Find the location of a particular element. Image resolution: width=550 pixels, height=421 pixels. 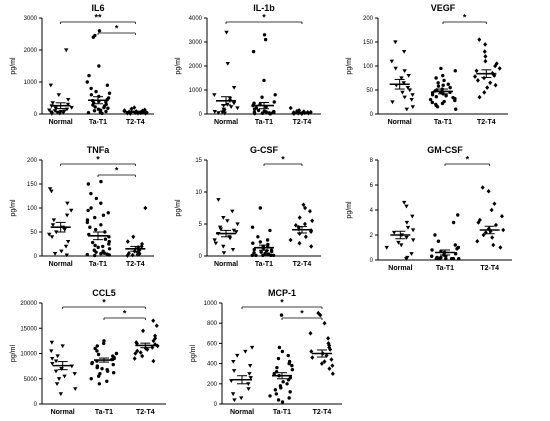

panel-title: TNFa is located at coordinates (98, 150).